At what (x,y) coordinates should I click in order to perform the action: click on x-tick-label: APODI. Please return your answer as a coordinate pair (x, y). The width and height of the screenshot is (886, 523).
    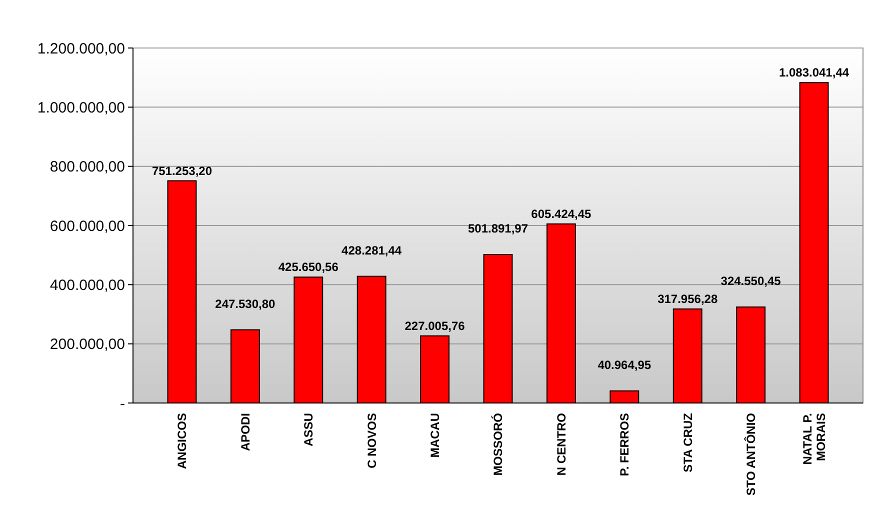
    Looking at the image, I should click on (245, 432).